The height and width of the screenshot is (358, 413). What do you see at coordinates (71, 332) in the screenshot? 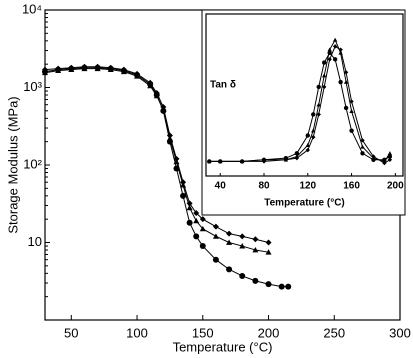
I see `x-tick-label: 50` at bounding box center [71, 332].